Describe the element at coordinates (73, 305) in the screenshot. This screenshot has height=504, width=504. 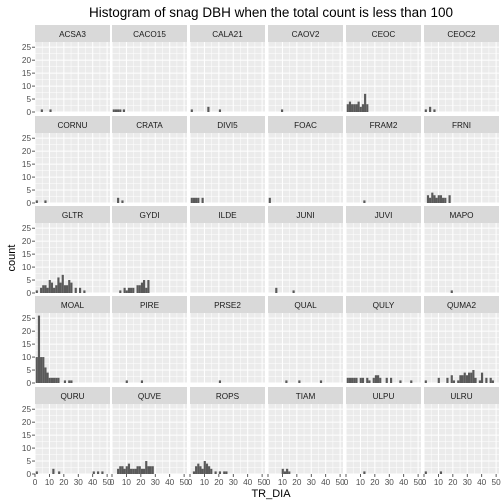
I see `strip-label: MOAL` at that location.